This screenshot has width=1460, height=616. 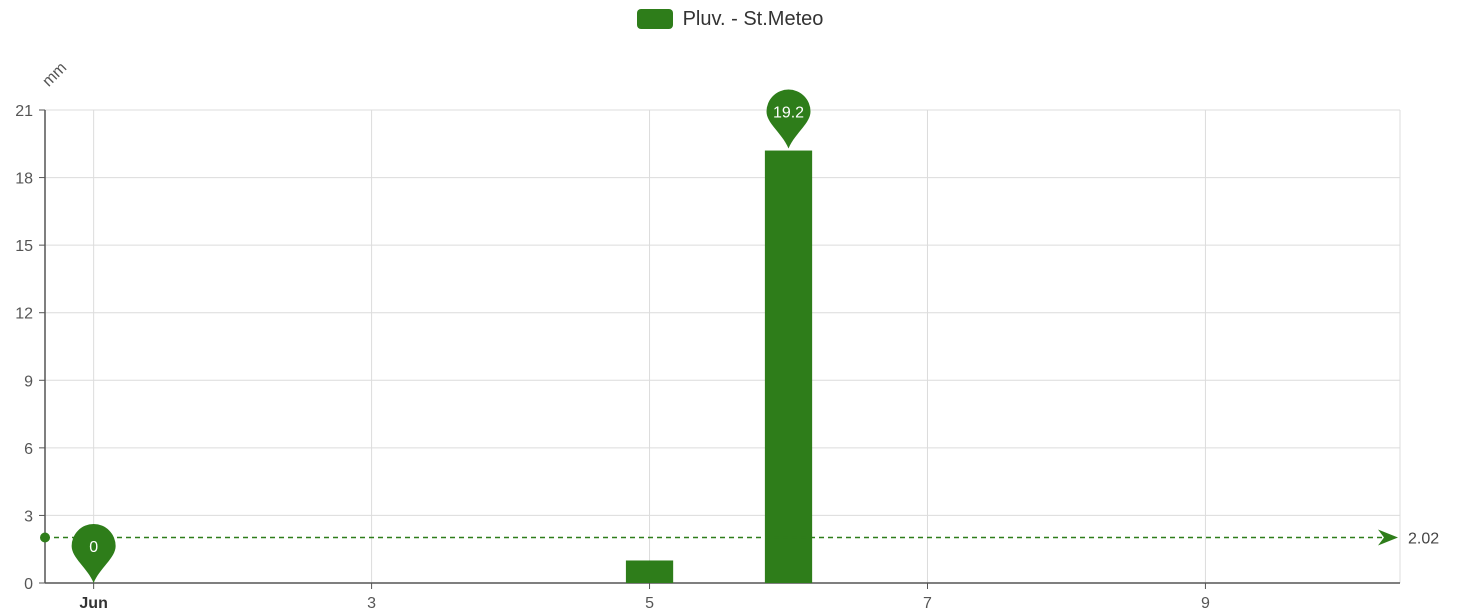 What do you see at coordinates (1423, 539) in the screenshot?
I see `mark-line-label: 2.02` at bounding box center [1423, 539].